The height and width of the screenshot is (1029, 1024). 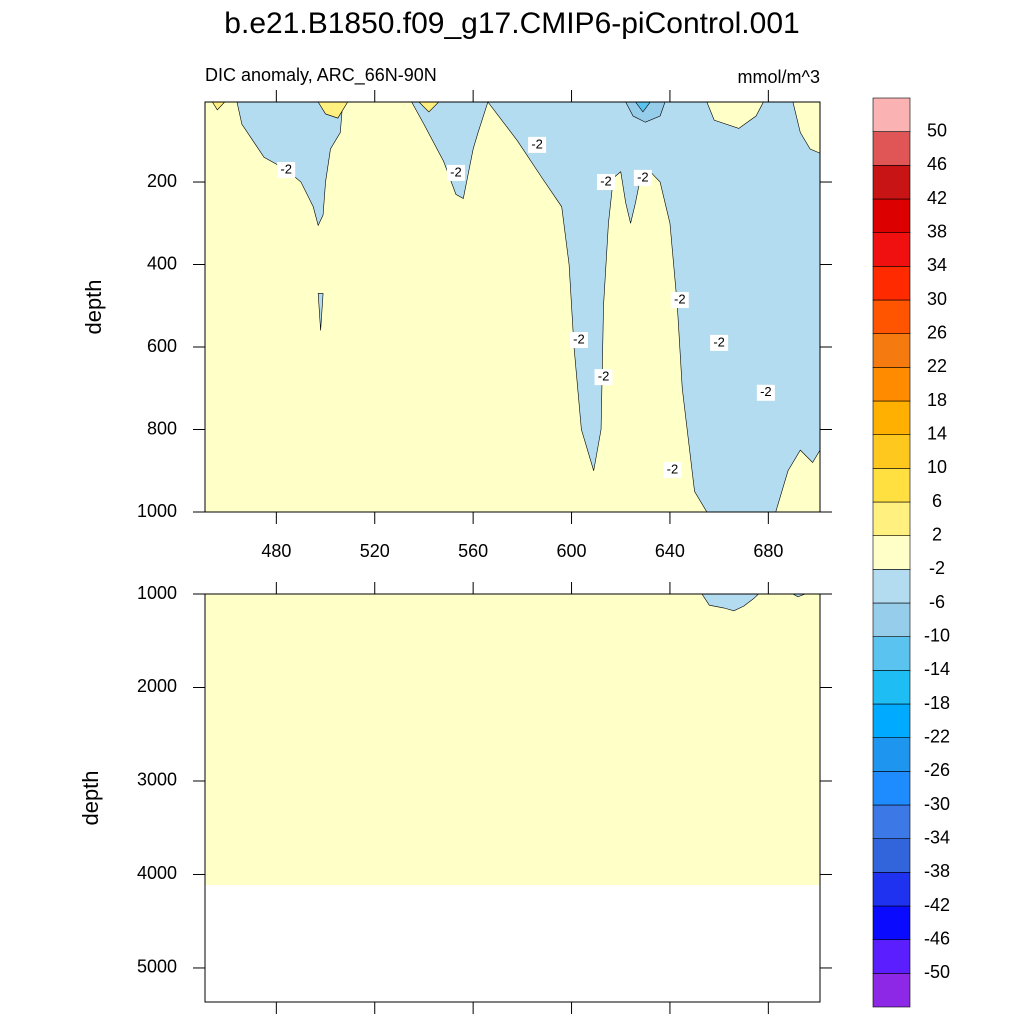 What do you see at coordinates (937, 501) in the screenshot?
I see `colorbar-label: 6` at bounding box center [937, 501].